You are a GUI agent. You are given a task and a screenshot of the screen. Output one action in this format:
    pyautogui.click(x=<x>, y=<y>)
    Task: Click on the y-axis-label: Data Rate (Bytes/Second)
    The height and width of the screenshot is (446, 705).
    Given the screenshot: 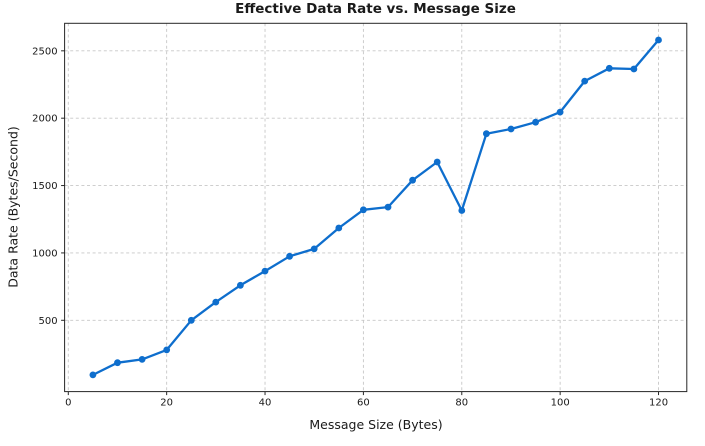 What is the action you would take?
    pyautogui.click(x=13, y=207)
    